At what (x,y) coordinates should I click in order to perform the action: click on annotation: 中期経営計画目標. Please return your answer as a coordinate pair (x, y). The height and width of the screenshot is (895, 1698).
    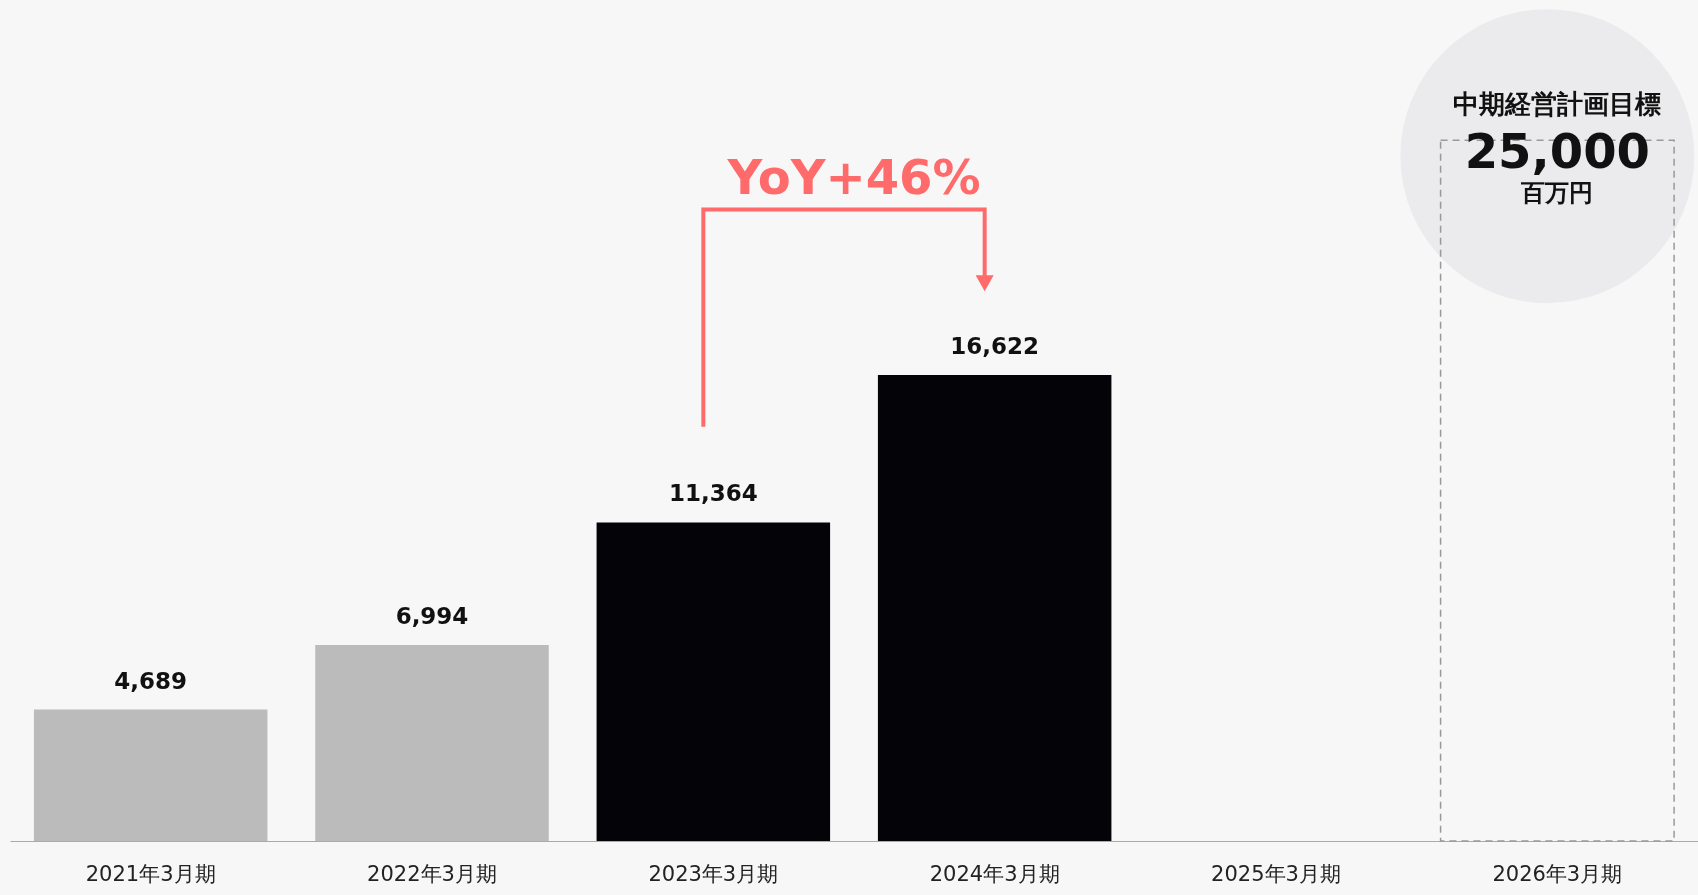
    Looking at the image, I should click on (1557, 104).